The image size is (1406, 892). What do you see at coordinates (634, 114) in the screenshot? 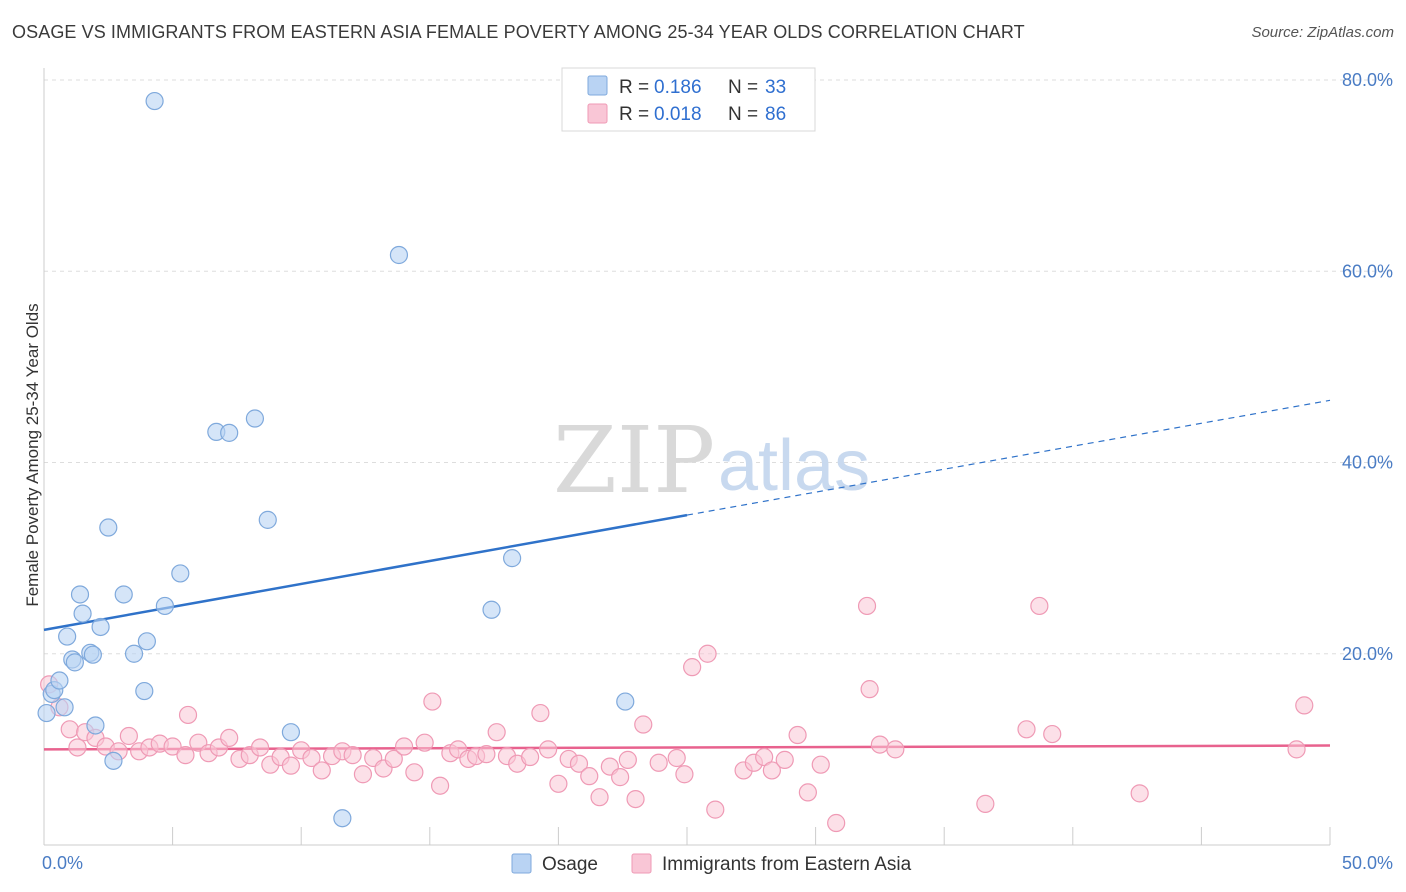
I see `legend-imm-r-label: R =` at bounding box center [634, 114].